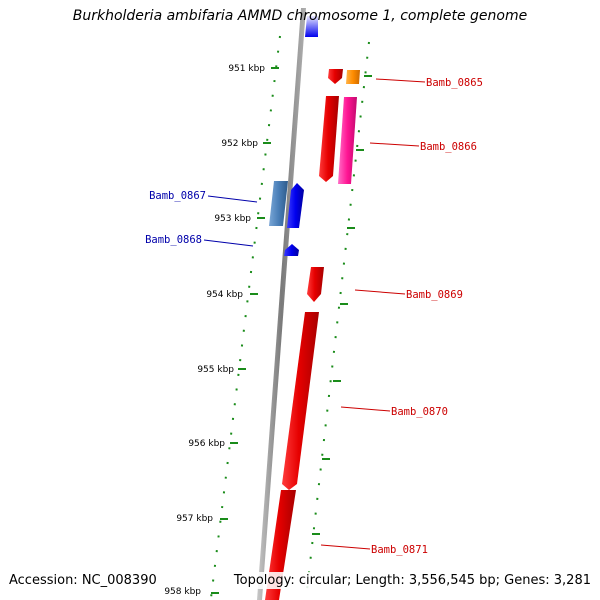 This screenshot has width=600, height=600. Describe the element at coordinates (177, 196) in the screenshot. I see `gene-label-bamb-0867: Bamb_0867` at that location.